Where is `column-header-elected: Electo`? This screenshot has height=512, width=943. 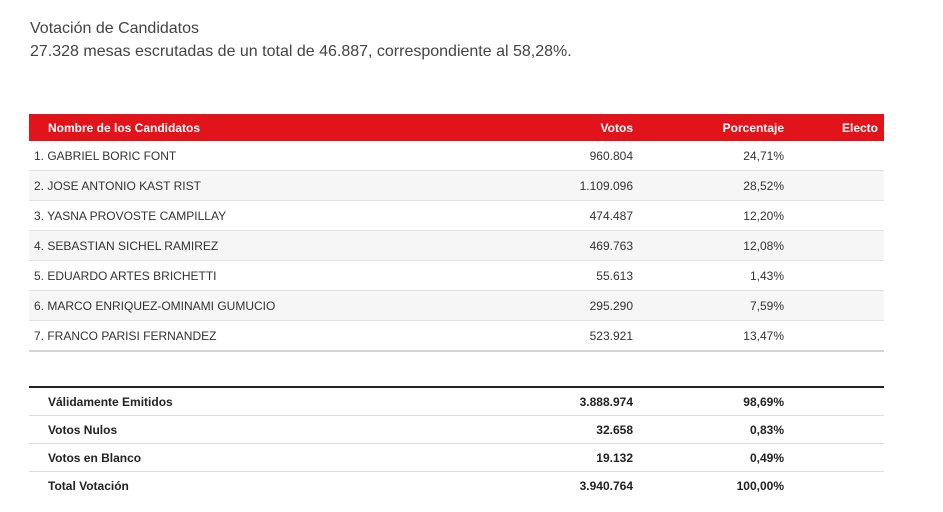
column-header-elected: Electo is located at coordinates (839, 127).